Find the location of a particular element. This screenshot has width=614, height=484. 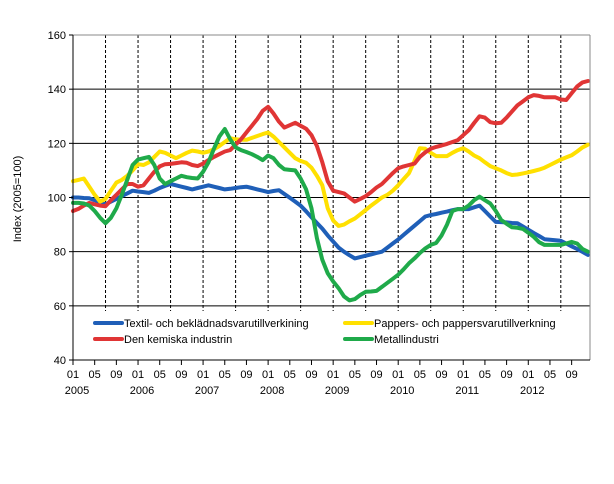

y-tick-label: 160 is located at coordinates (57, 36).